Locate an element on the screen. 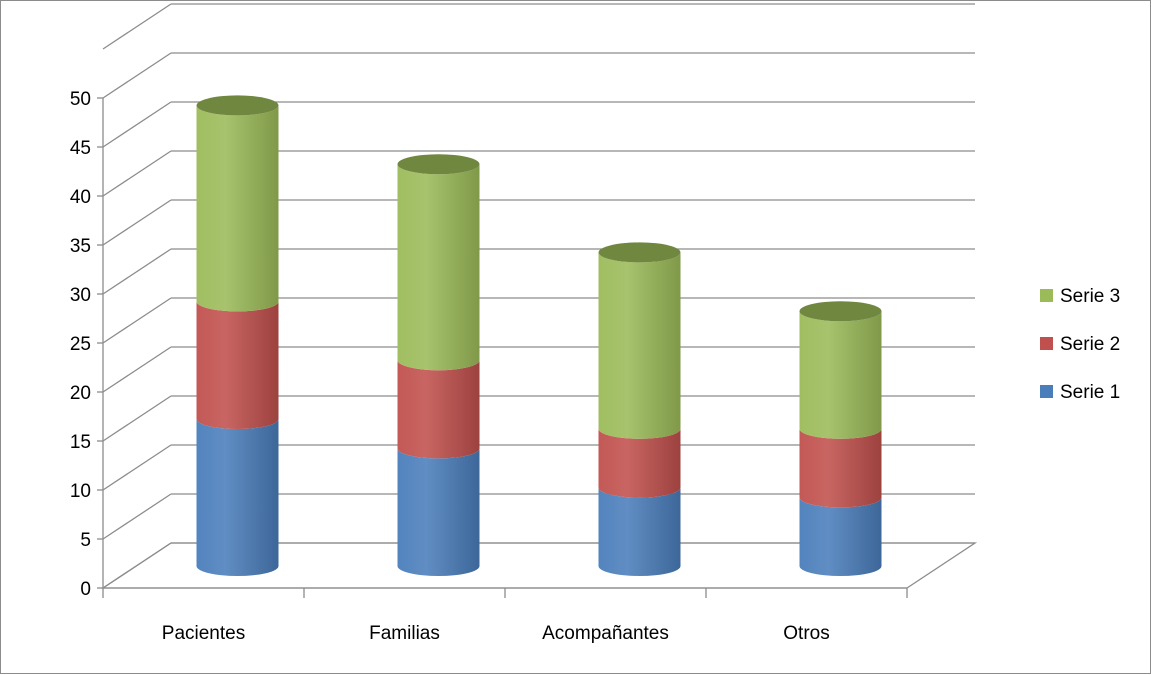  y-tick-label: 0 is located at coordinates (85, 589).